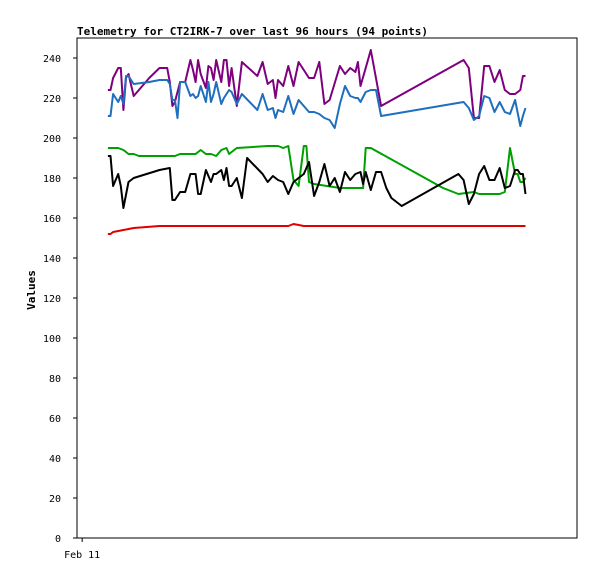 This screenshot has height=579, width=597. What do you see at coordinates (55, 379) in the screenshot?
I see `y-tick-label: 80` at bounding box center [55, 379].